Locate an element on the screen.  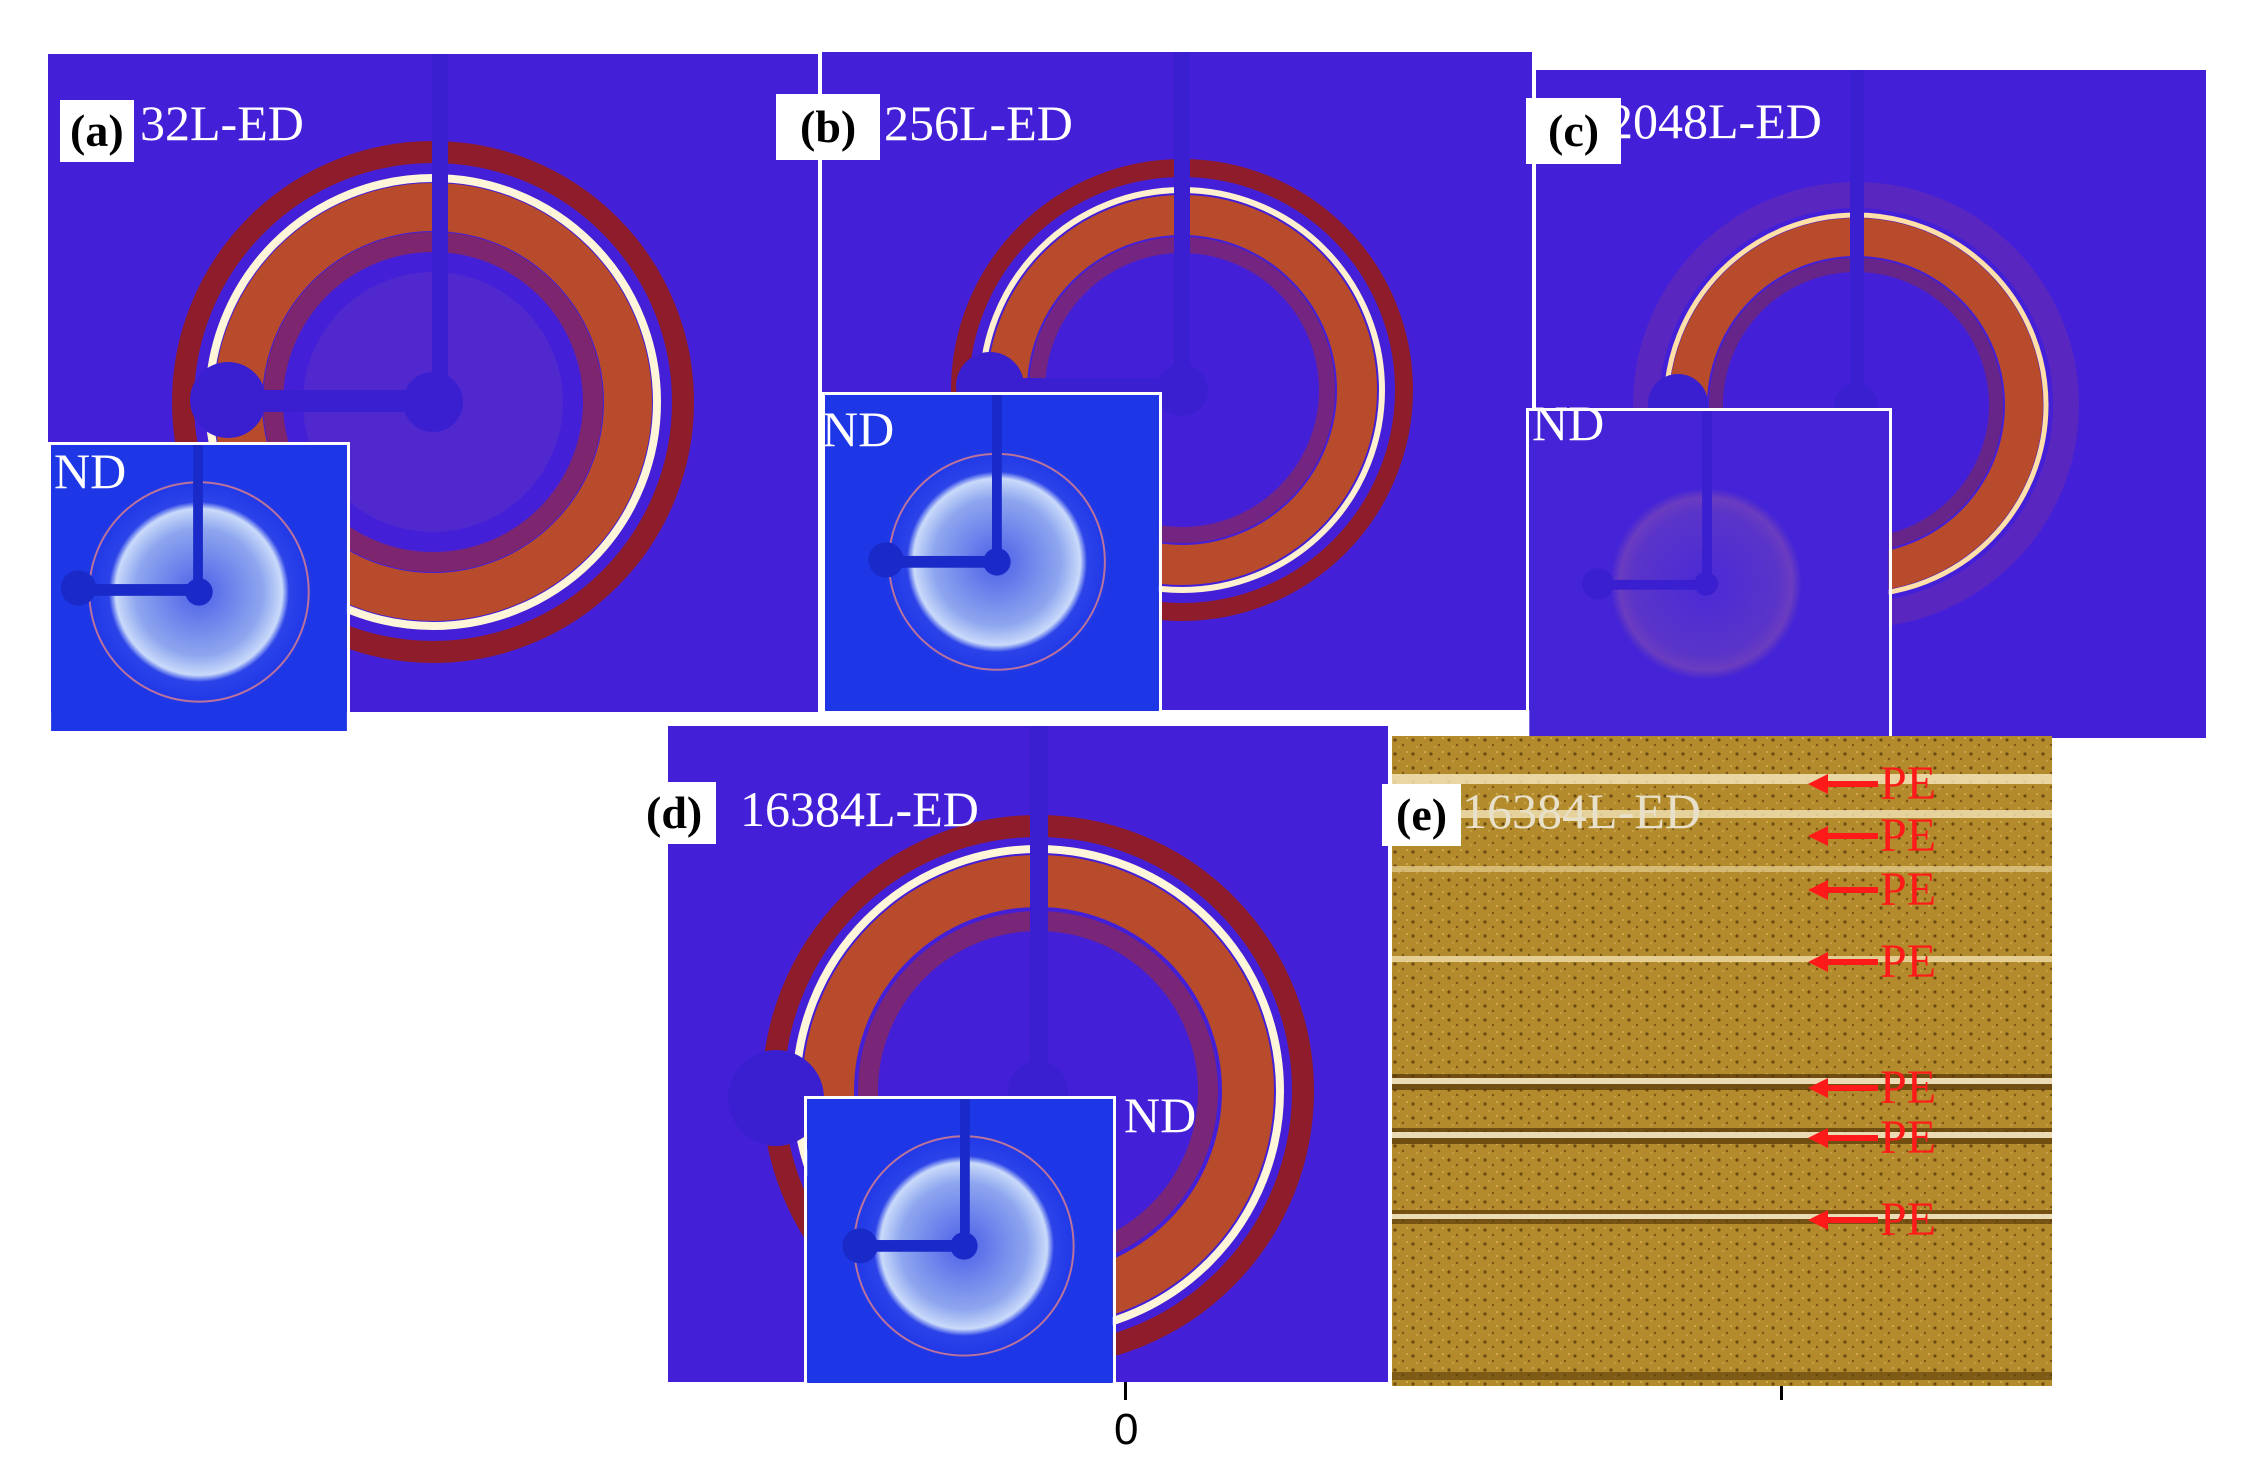
panel-letter-c: (c) is located at coordinates (1574, 131).